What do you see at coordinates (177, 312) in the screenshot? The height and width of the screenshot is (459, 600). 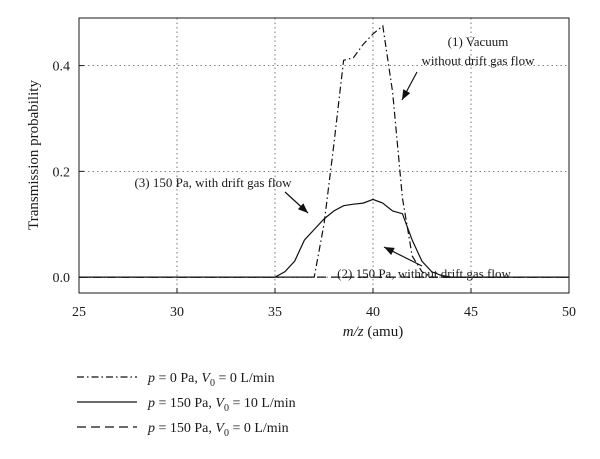 I see `tick-label-x-1: 30` at bounding box center [177, 312].